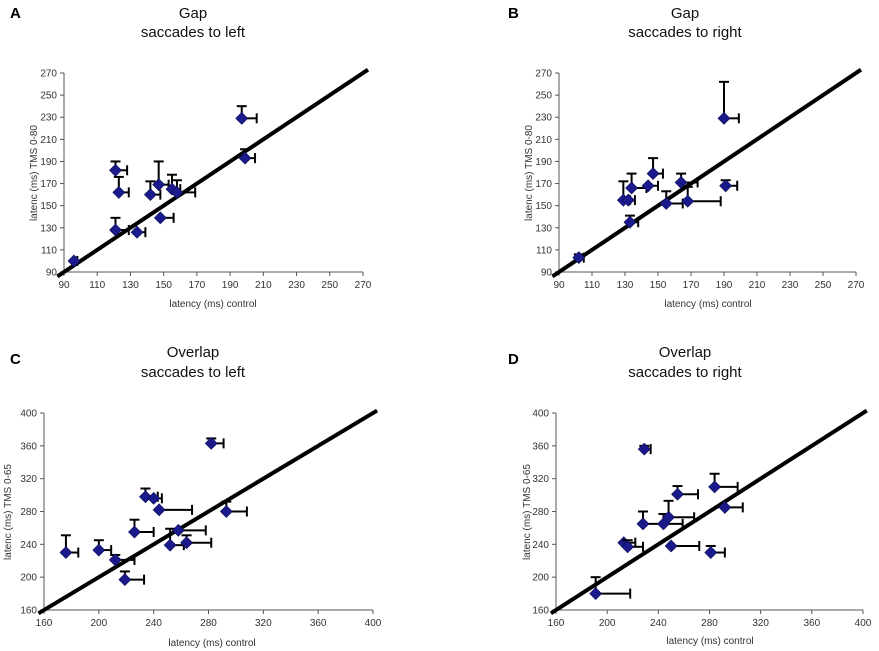 The height and width of the screenshot is (651, 879). What do you see at coordinates (15, 13) in the screenshot?
I see `panel-letter: A` at bounding box center [15, 13].